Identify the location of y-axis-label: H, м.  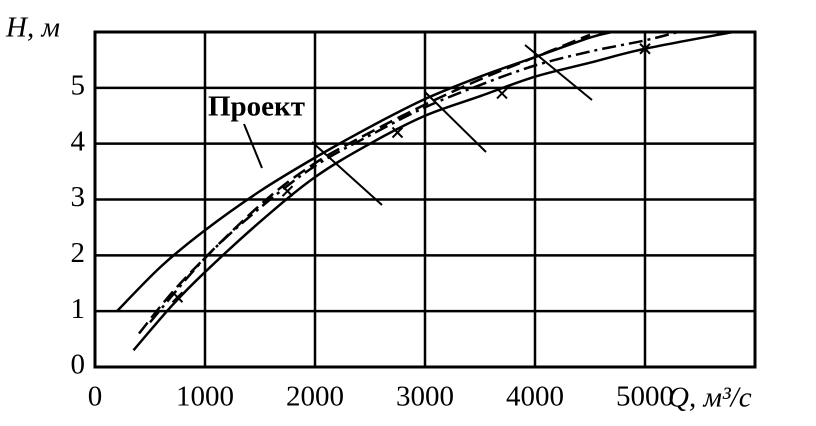
(32, 28).